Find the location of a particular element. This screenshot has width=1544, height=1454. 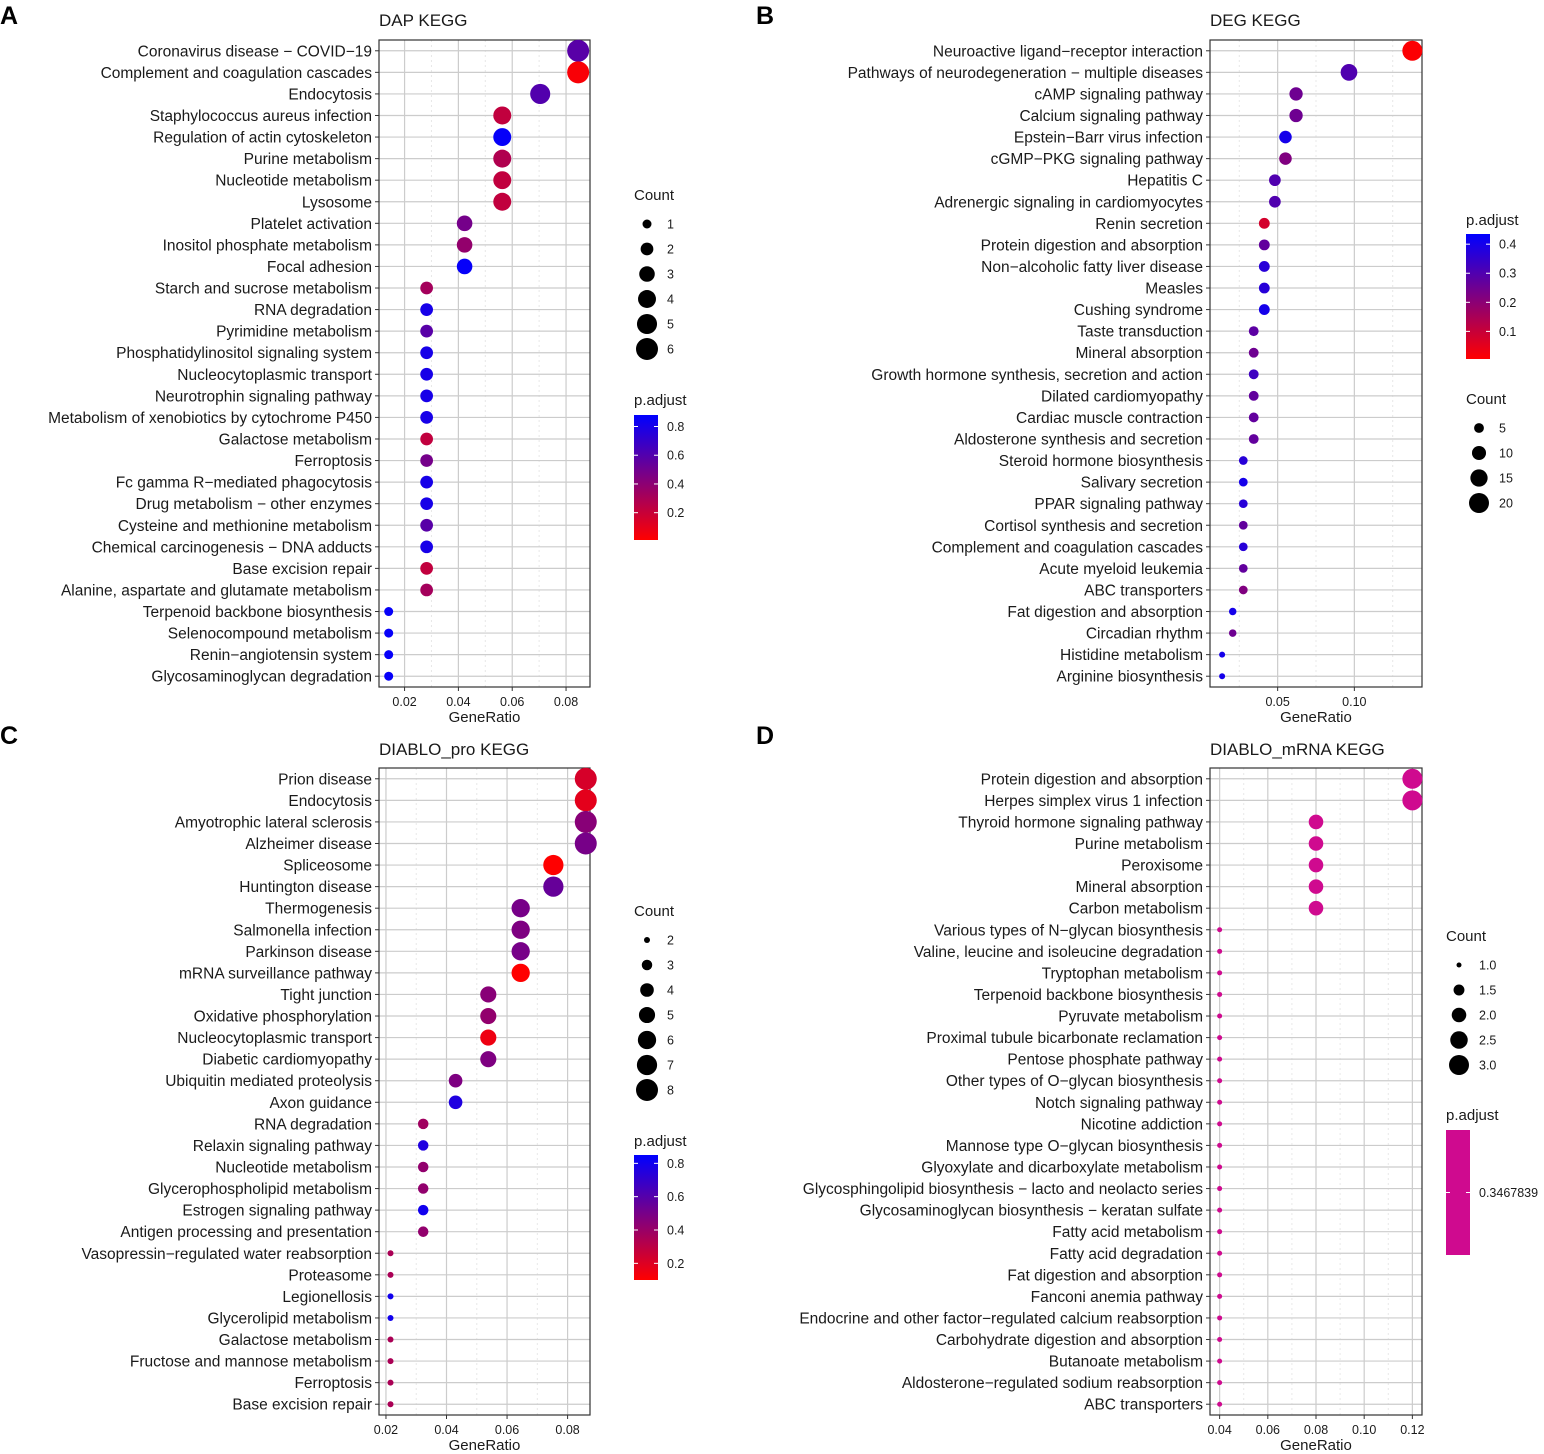

data-point-cysteine-and-methionine-metabolism is located at coordinates (426, 525).